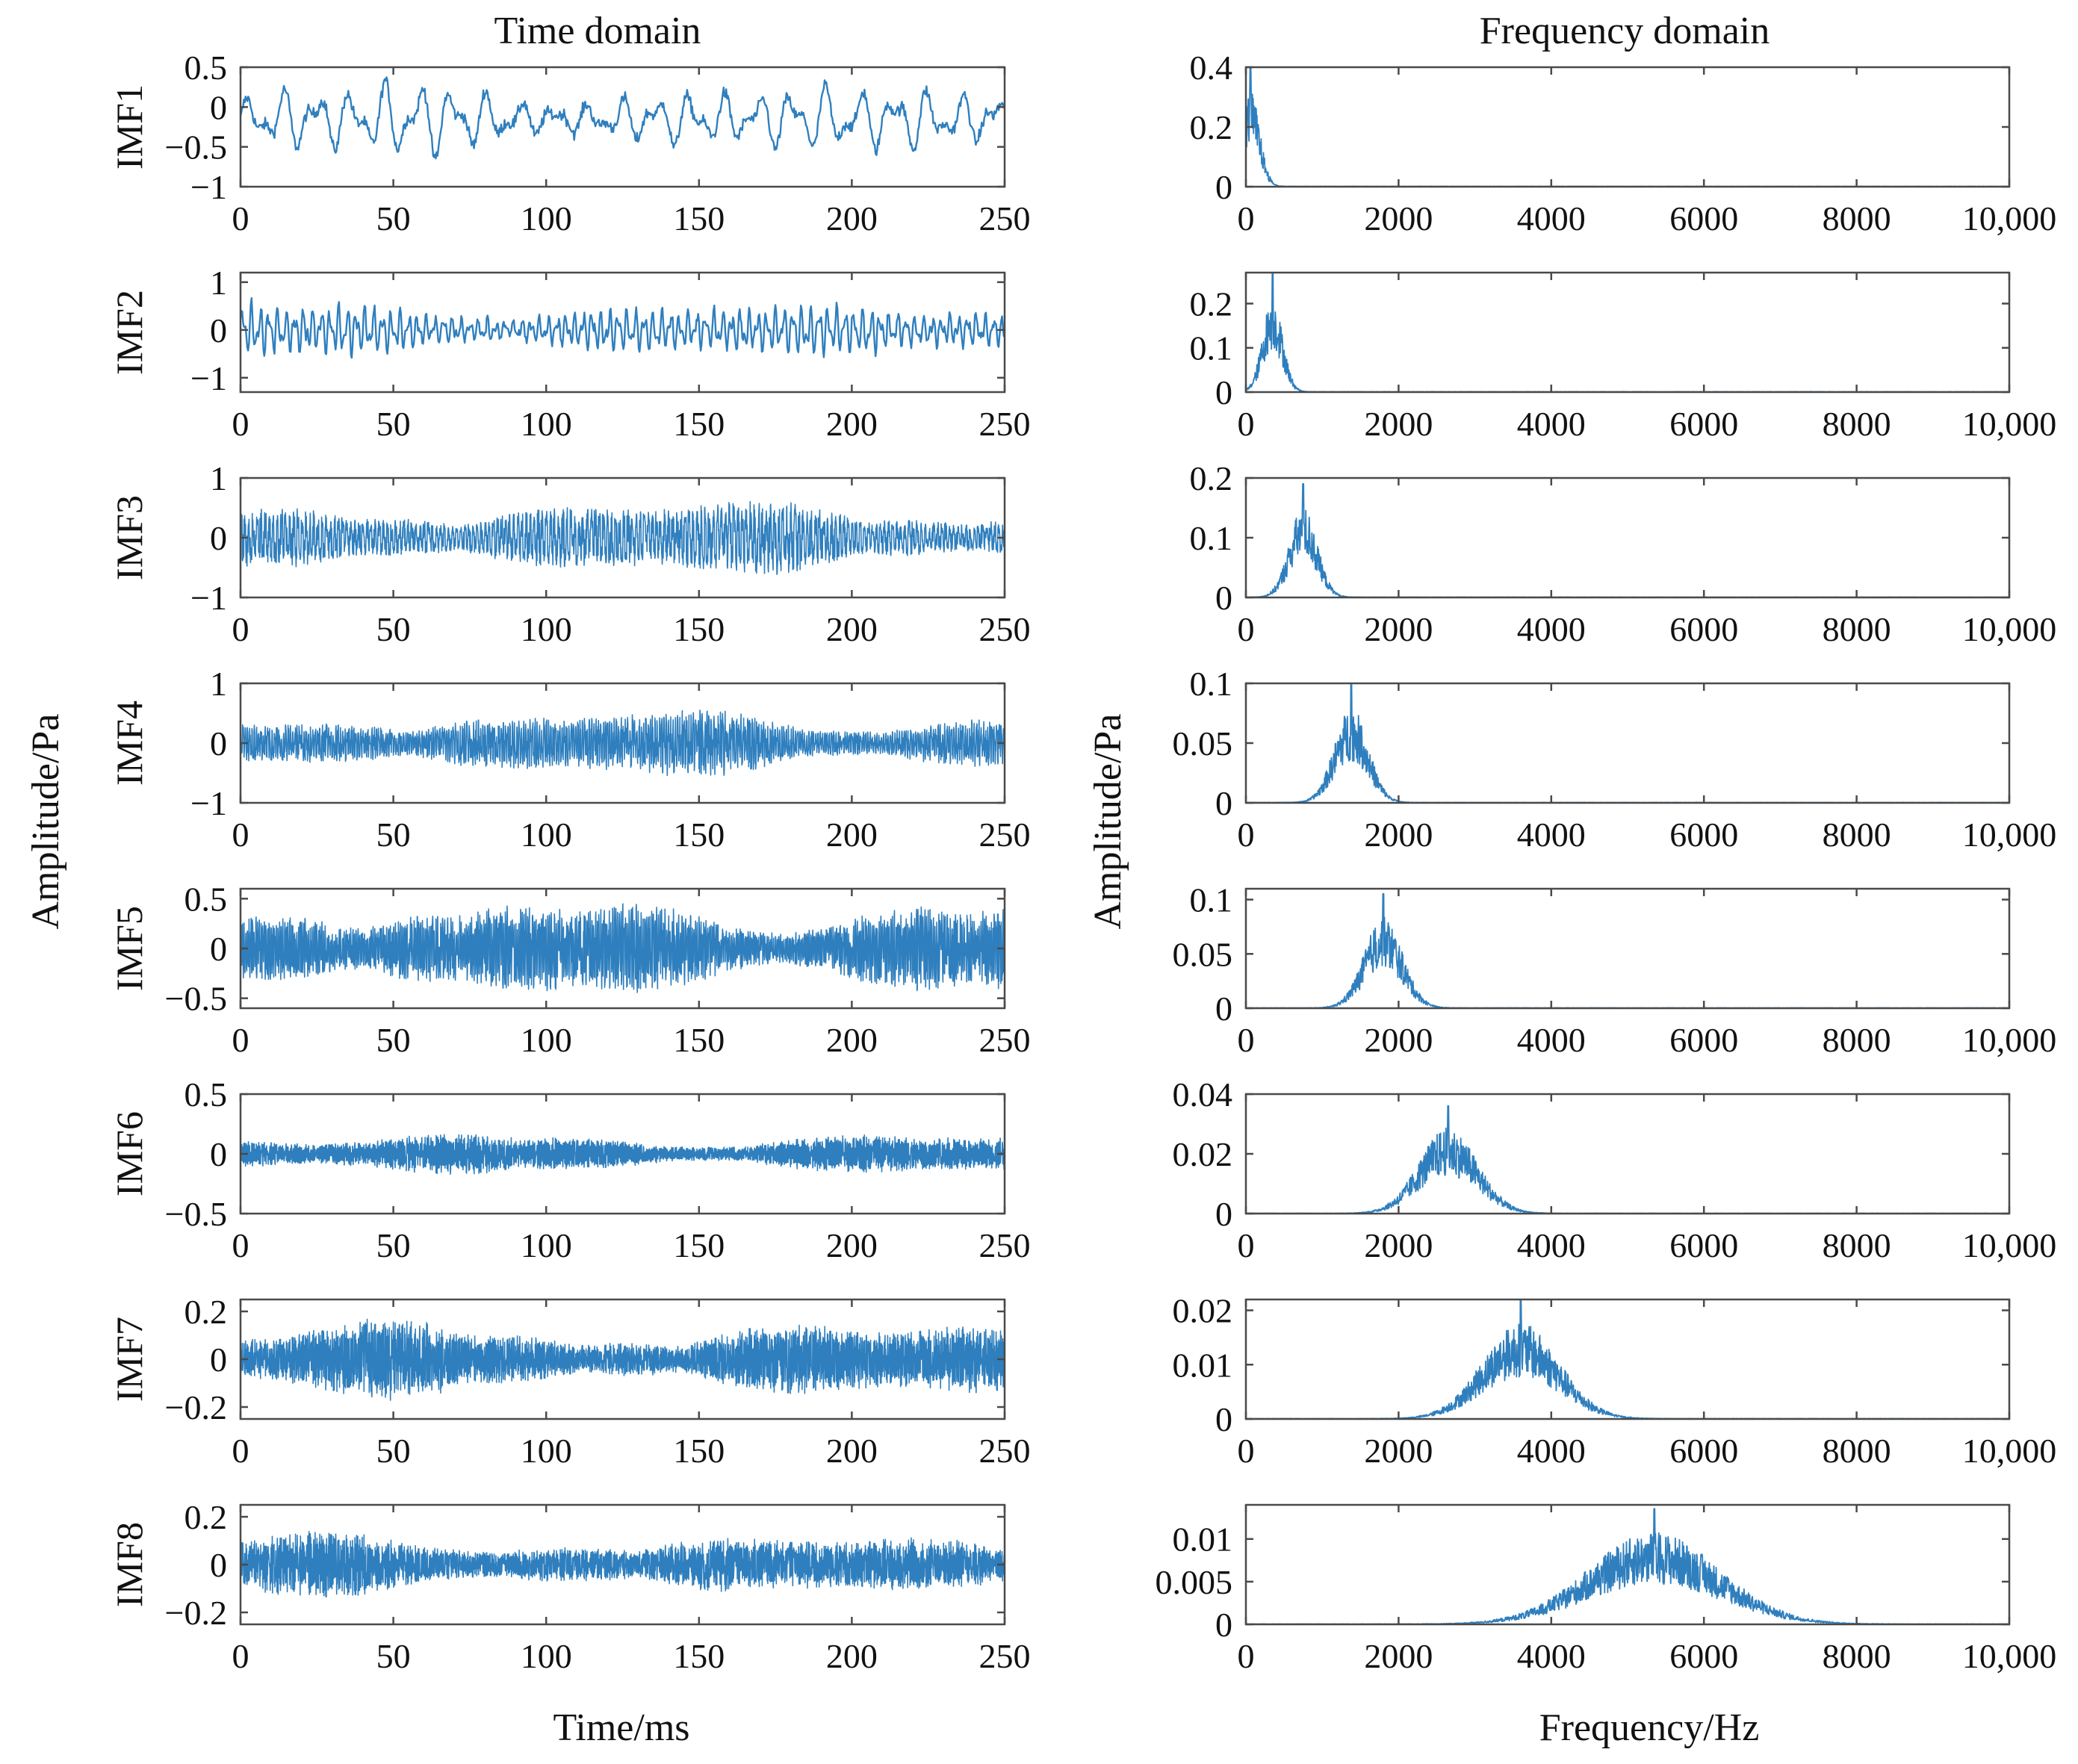  Describe the element at coordinates (1625, 31) in the screenshot. I see `right-column-title: Frequency domain` at that location.